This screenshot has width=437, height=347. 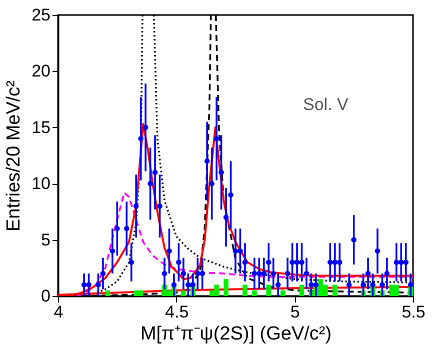 I want to click on x-tick-label: 4.5, so click(x=177, y=312).